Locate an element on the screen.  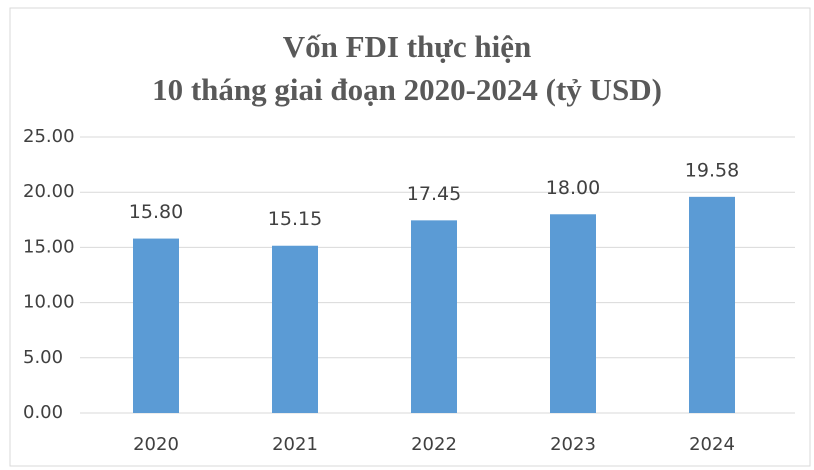
x-tick-label: 2024 is located at coordinates (712, 444).